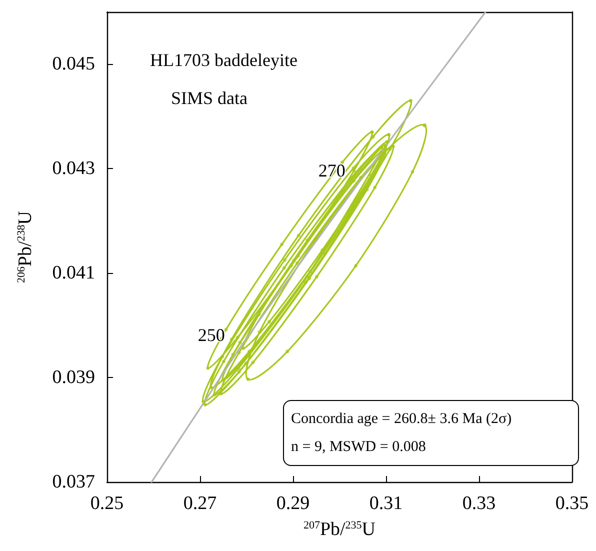 This screenshot has width=596, height=551. I want to click on x-tick-label: 0.27, so click(200, 503).